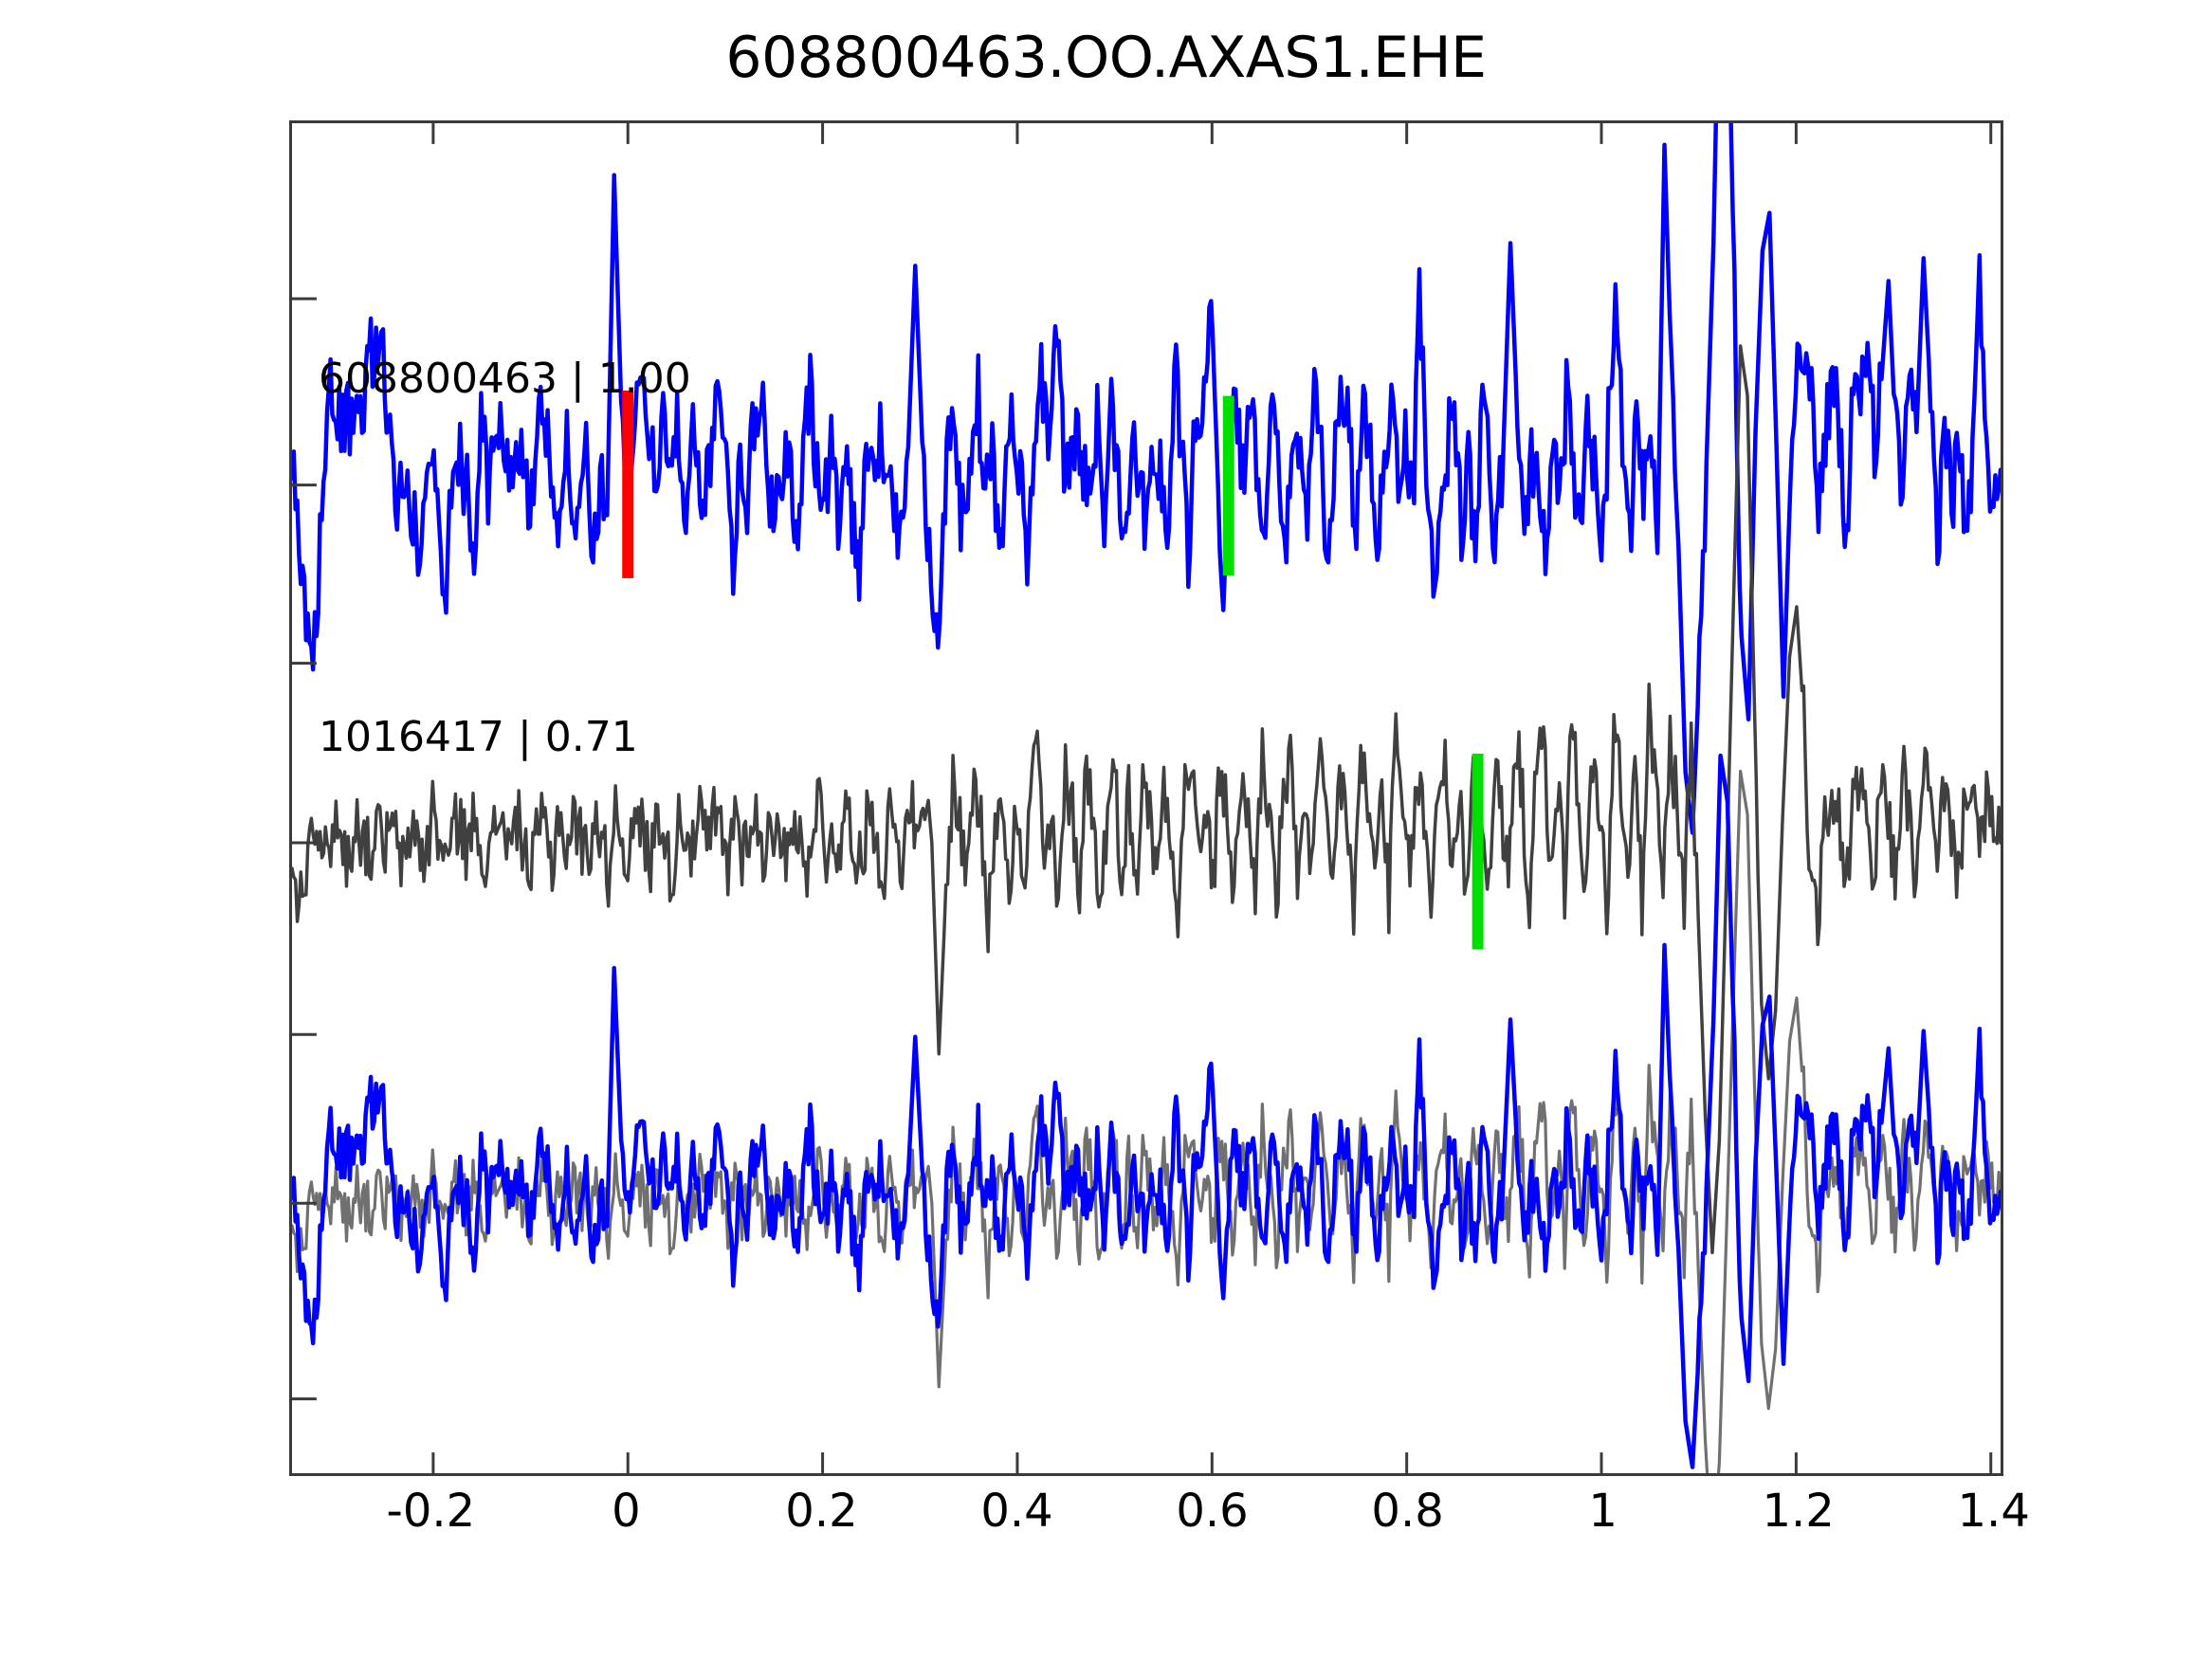 Image resolution: width=2212 pixels, height=1659 pixels. Describe the element at coordinates (431, 1511) in the screenshot. I see `x-axis-tick-label: -0.2` at that location.